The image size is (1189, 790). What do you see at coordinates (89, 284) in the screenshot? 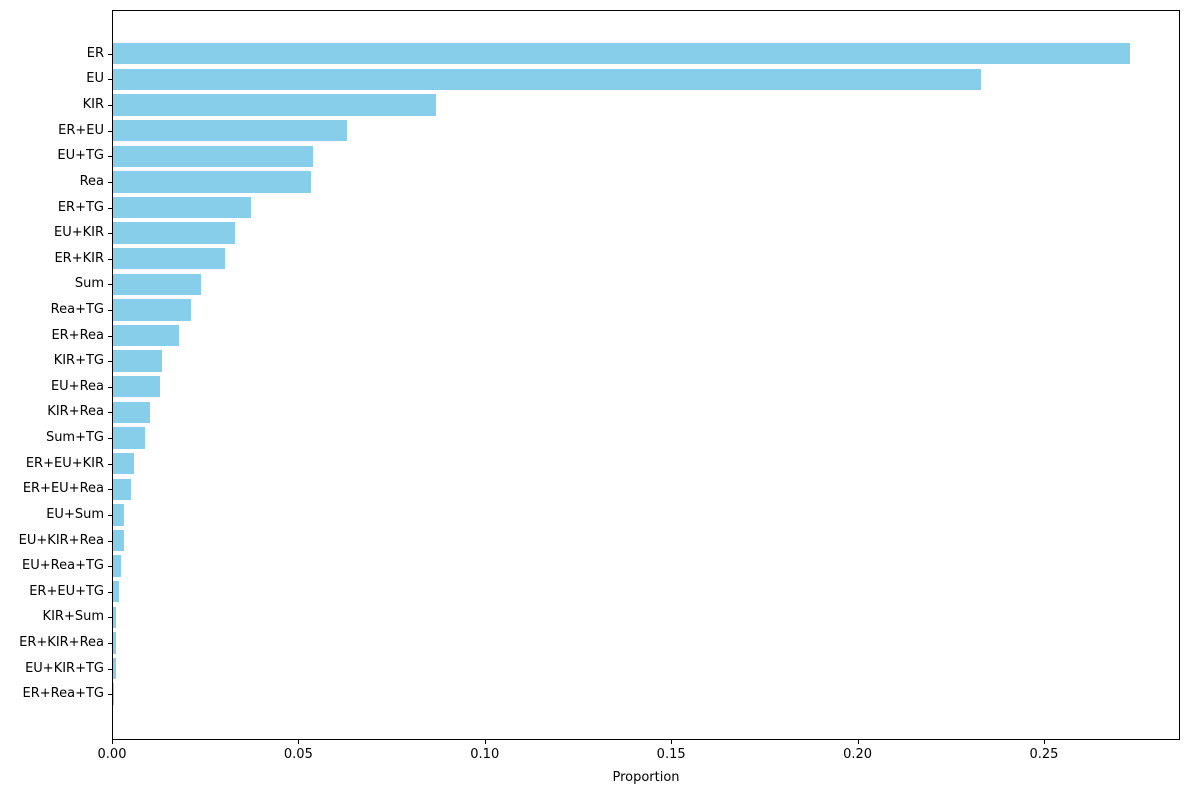
I see `y-tick-label: Sum` at bounding box center [89, 284].